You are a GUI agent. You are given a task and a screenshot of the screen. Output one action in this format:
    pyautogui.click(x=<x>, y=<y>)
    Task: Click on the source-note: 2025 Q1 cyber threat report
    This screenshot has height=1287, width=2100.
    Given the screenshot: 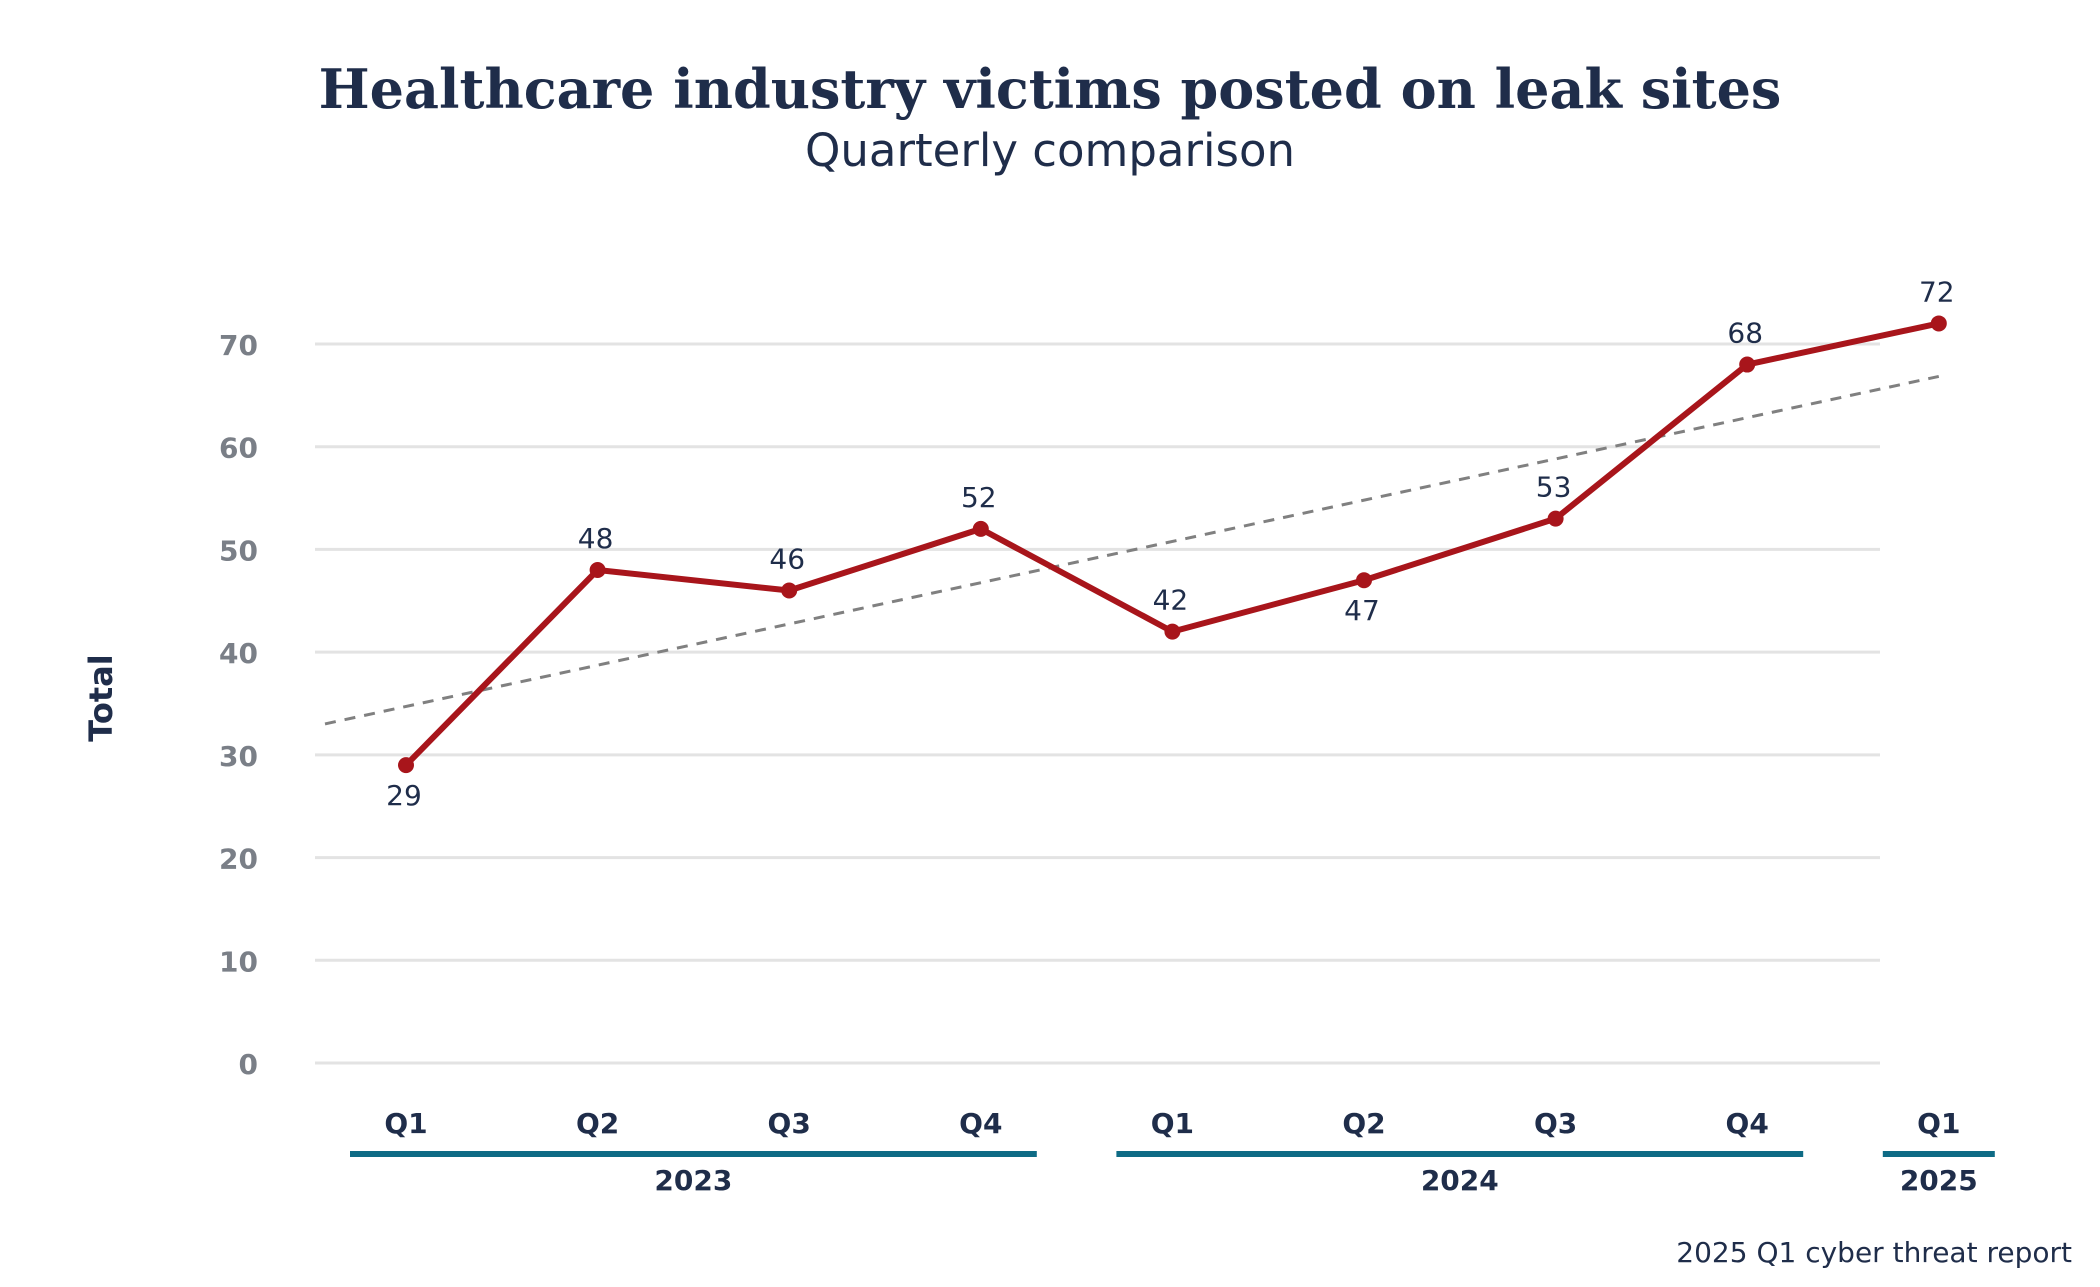 What is the action you would take?
    pyautogui.click(x=1874, y=1252)
    